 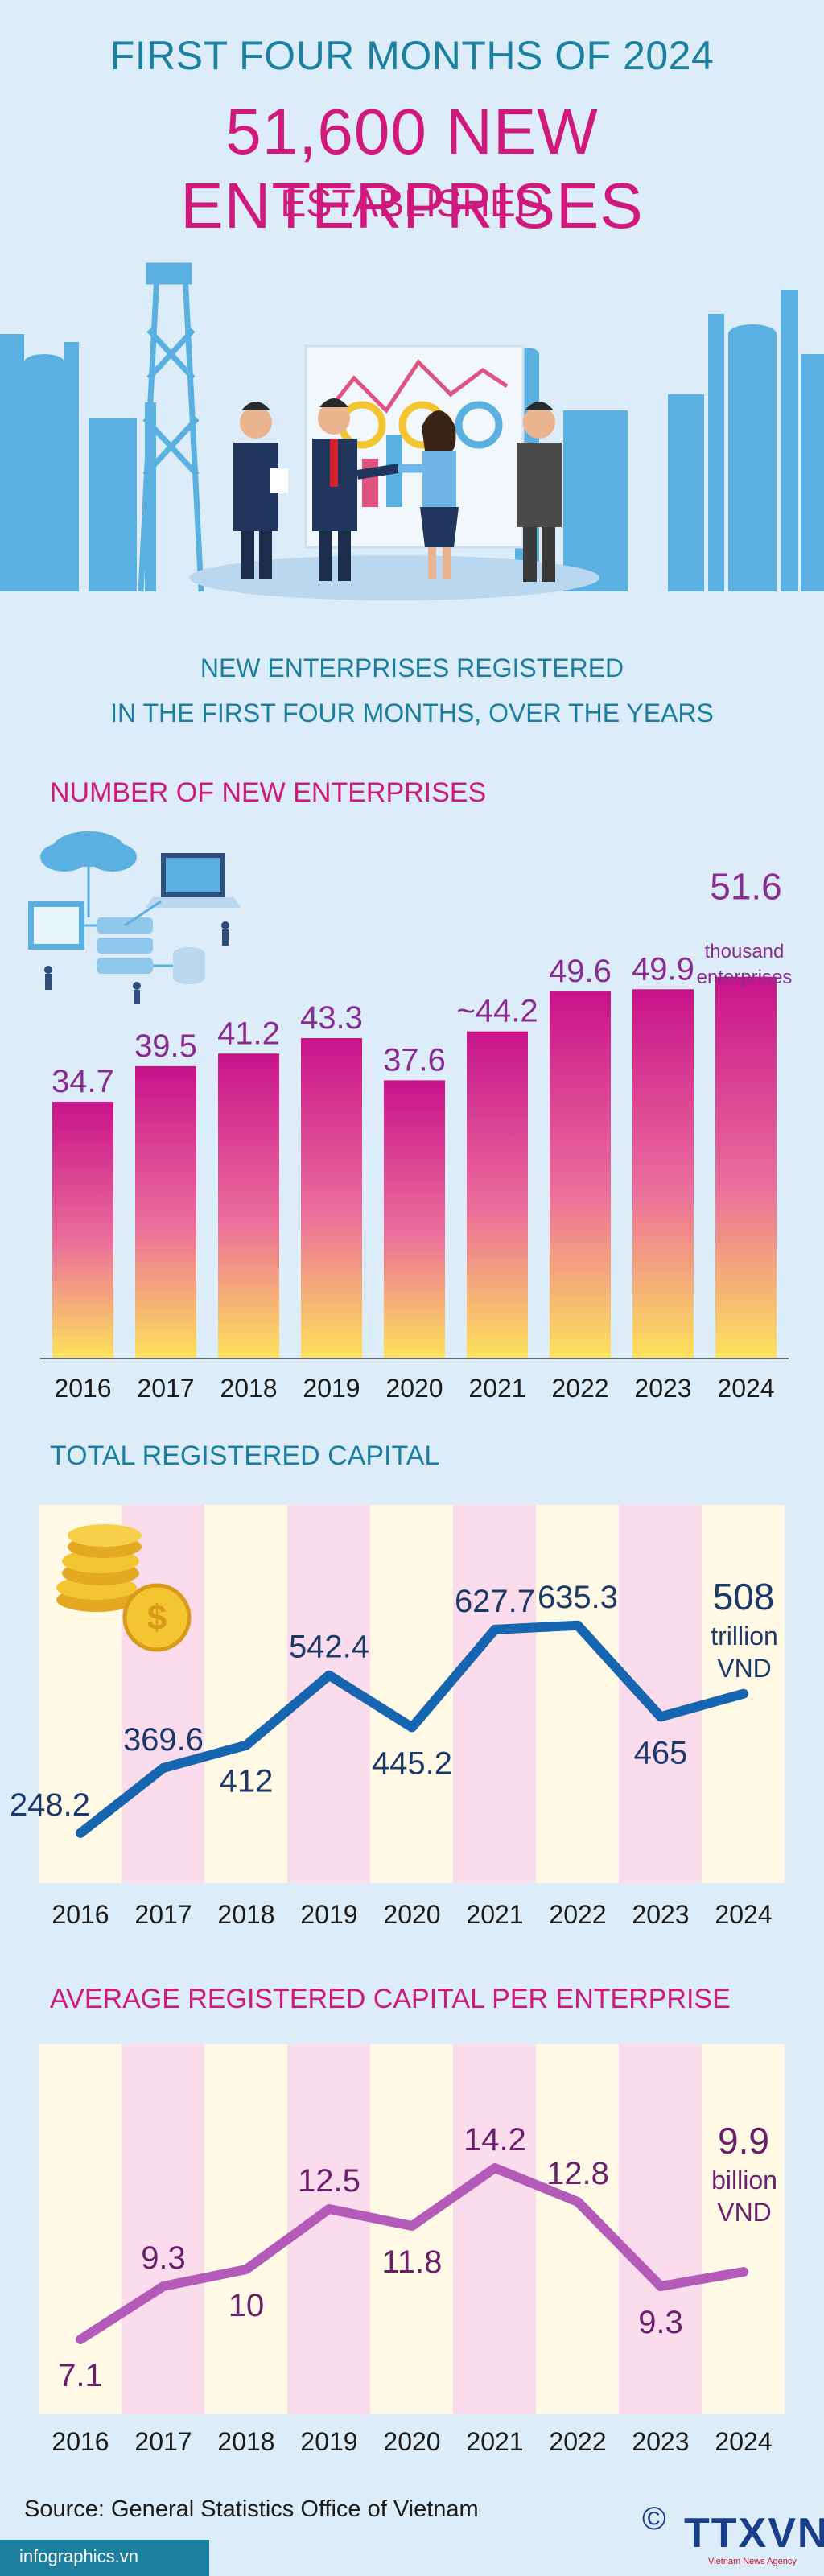 What do you see at coordinates (414, 1060) in the screenshot?
I see `bar-value-label: 37.6` at bounding box center [414, 1060].